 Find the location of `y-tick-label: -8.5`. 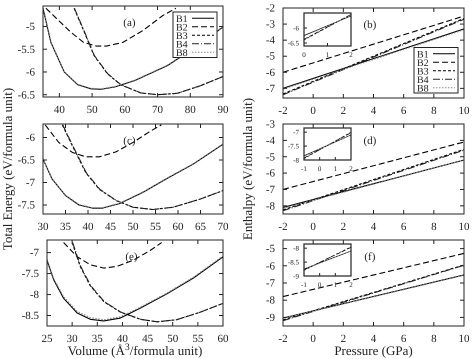

y-tick-label: -8.5 is located at coordinates (31, 316).